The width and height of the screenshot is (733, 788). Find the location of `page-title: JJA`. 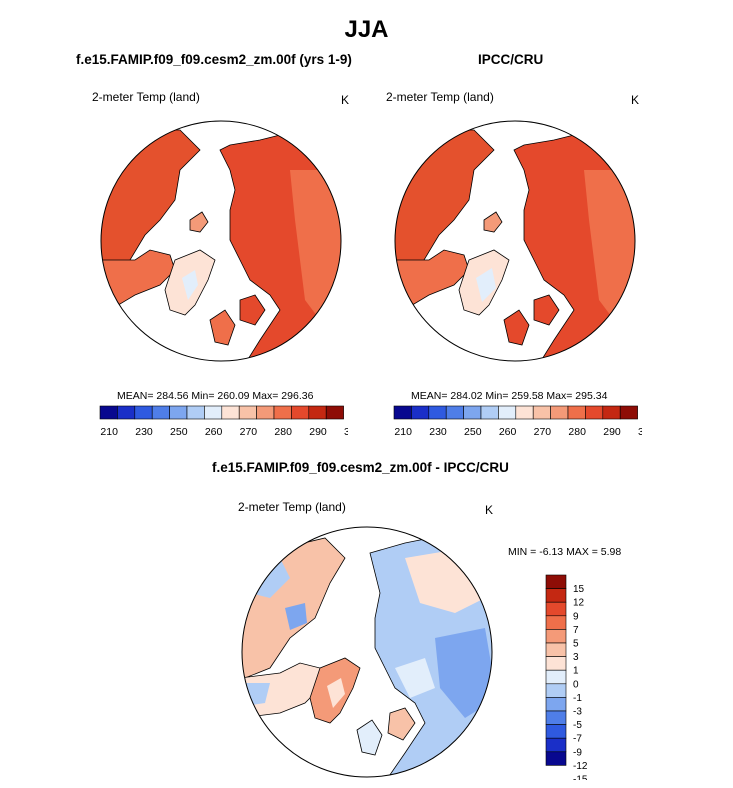

page-title: JJA is located at coordinates (366, 29).